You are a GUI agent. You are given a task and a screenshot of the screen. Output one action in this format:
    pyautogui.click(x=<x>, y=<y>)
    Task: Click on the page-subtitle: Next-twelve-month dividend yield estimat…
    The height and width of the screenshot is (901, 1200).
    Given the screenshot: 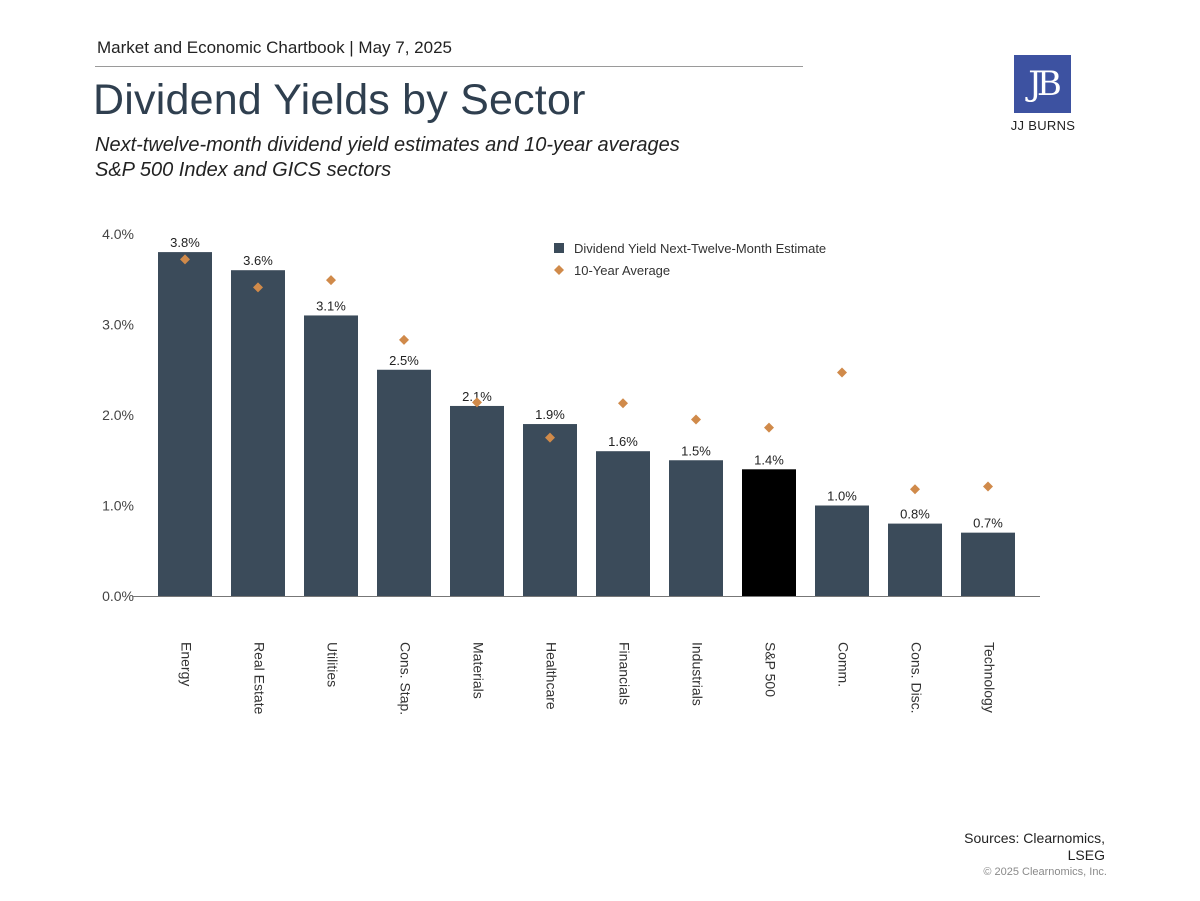 What is the action you would take?
    pyautogui.click(x=387, y=158)
    